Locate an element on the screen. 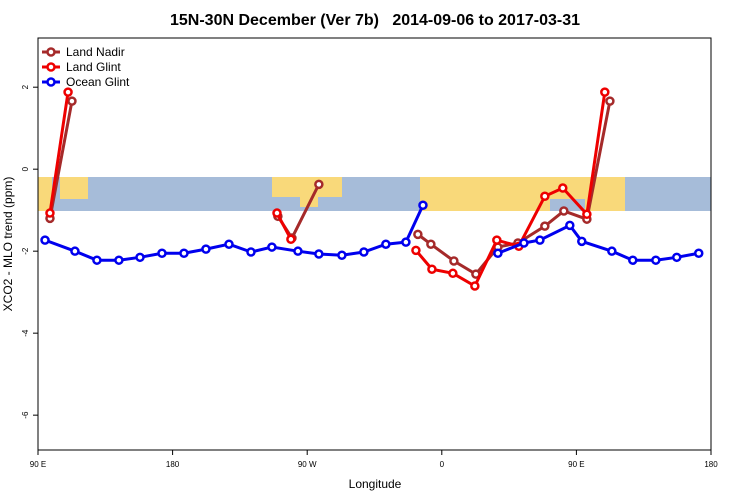 Image resolution: width=750 pixels, height=500 pixels. y-tick-label: 2 is located at coordinates (25, 86).